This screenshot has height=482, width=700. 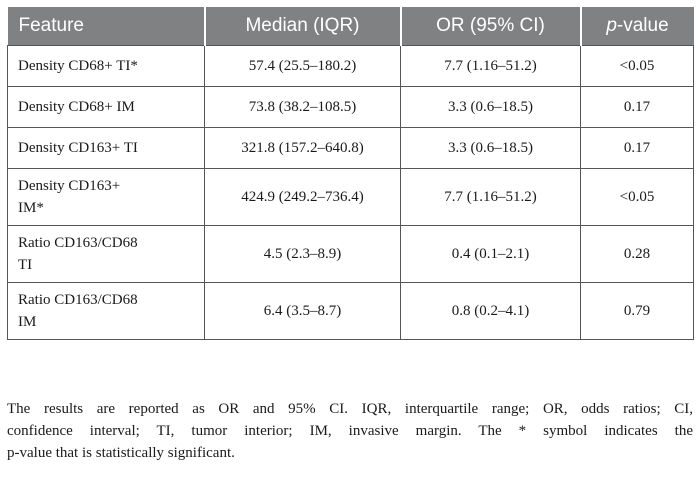 What do you see at coordinates (78, 148) in the screenshot?
I see `feature-line1: Density CD163+ TI` at bounding box center [78, 148].